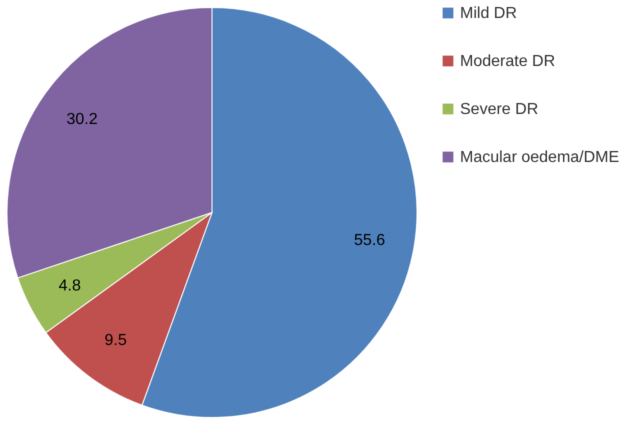  Describe the element at coordinates (540, 157) in the screenshot. I see `legend-label: Macular oedema/DME` at that location.